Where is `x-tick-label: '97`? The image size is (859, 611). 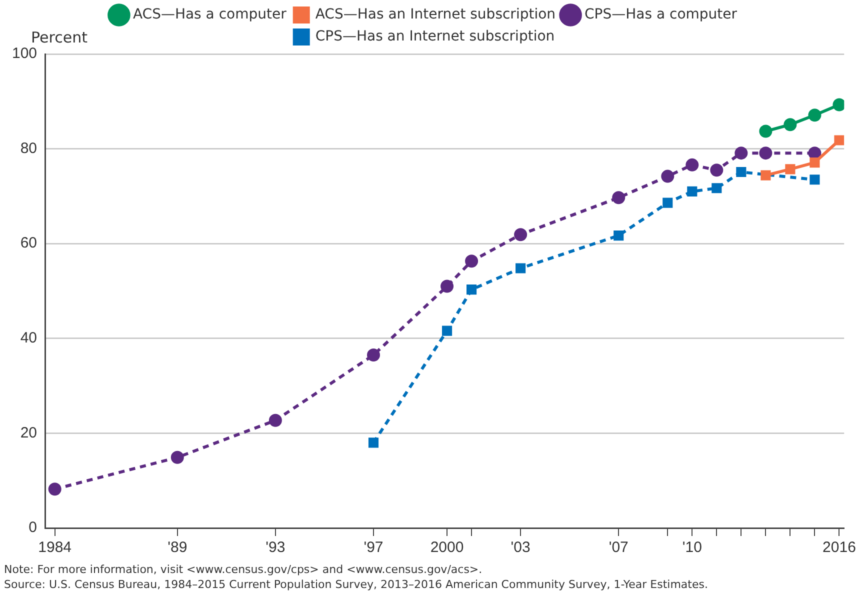 x-tick-label: '97 is located at coordinates (374, 547).